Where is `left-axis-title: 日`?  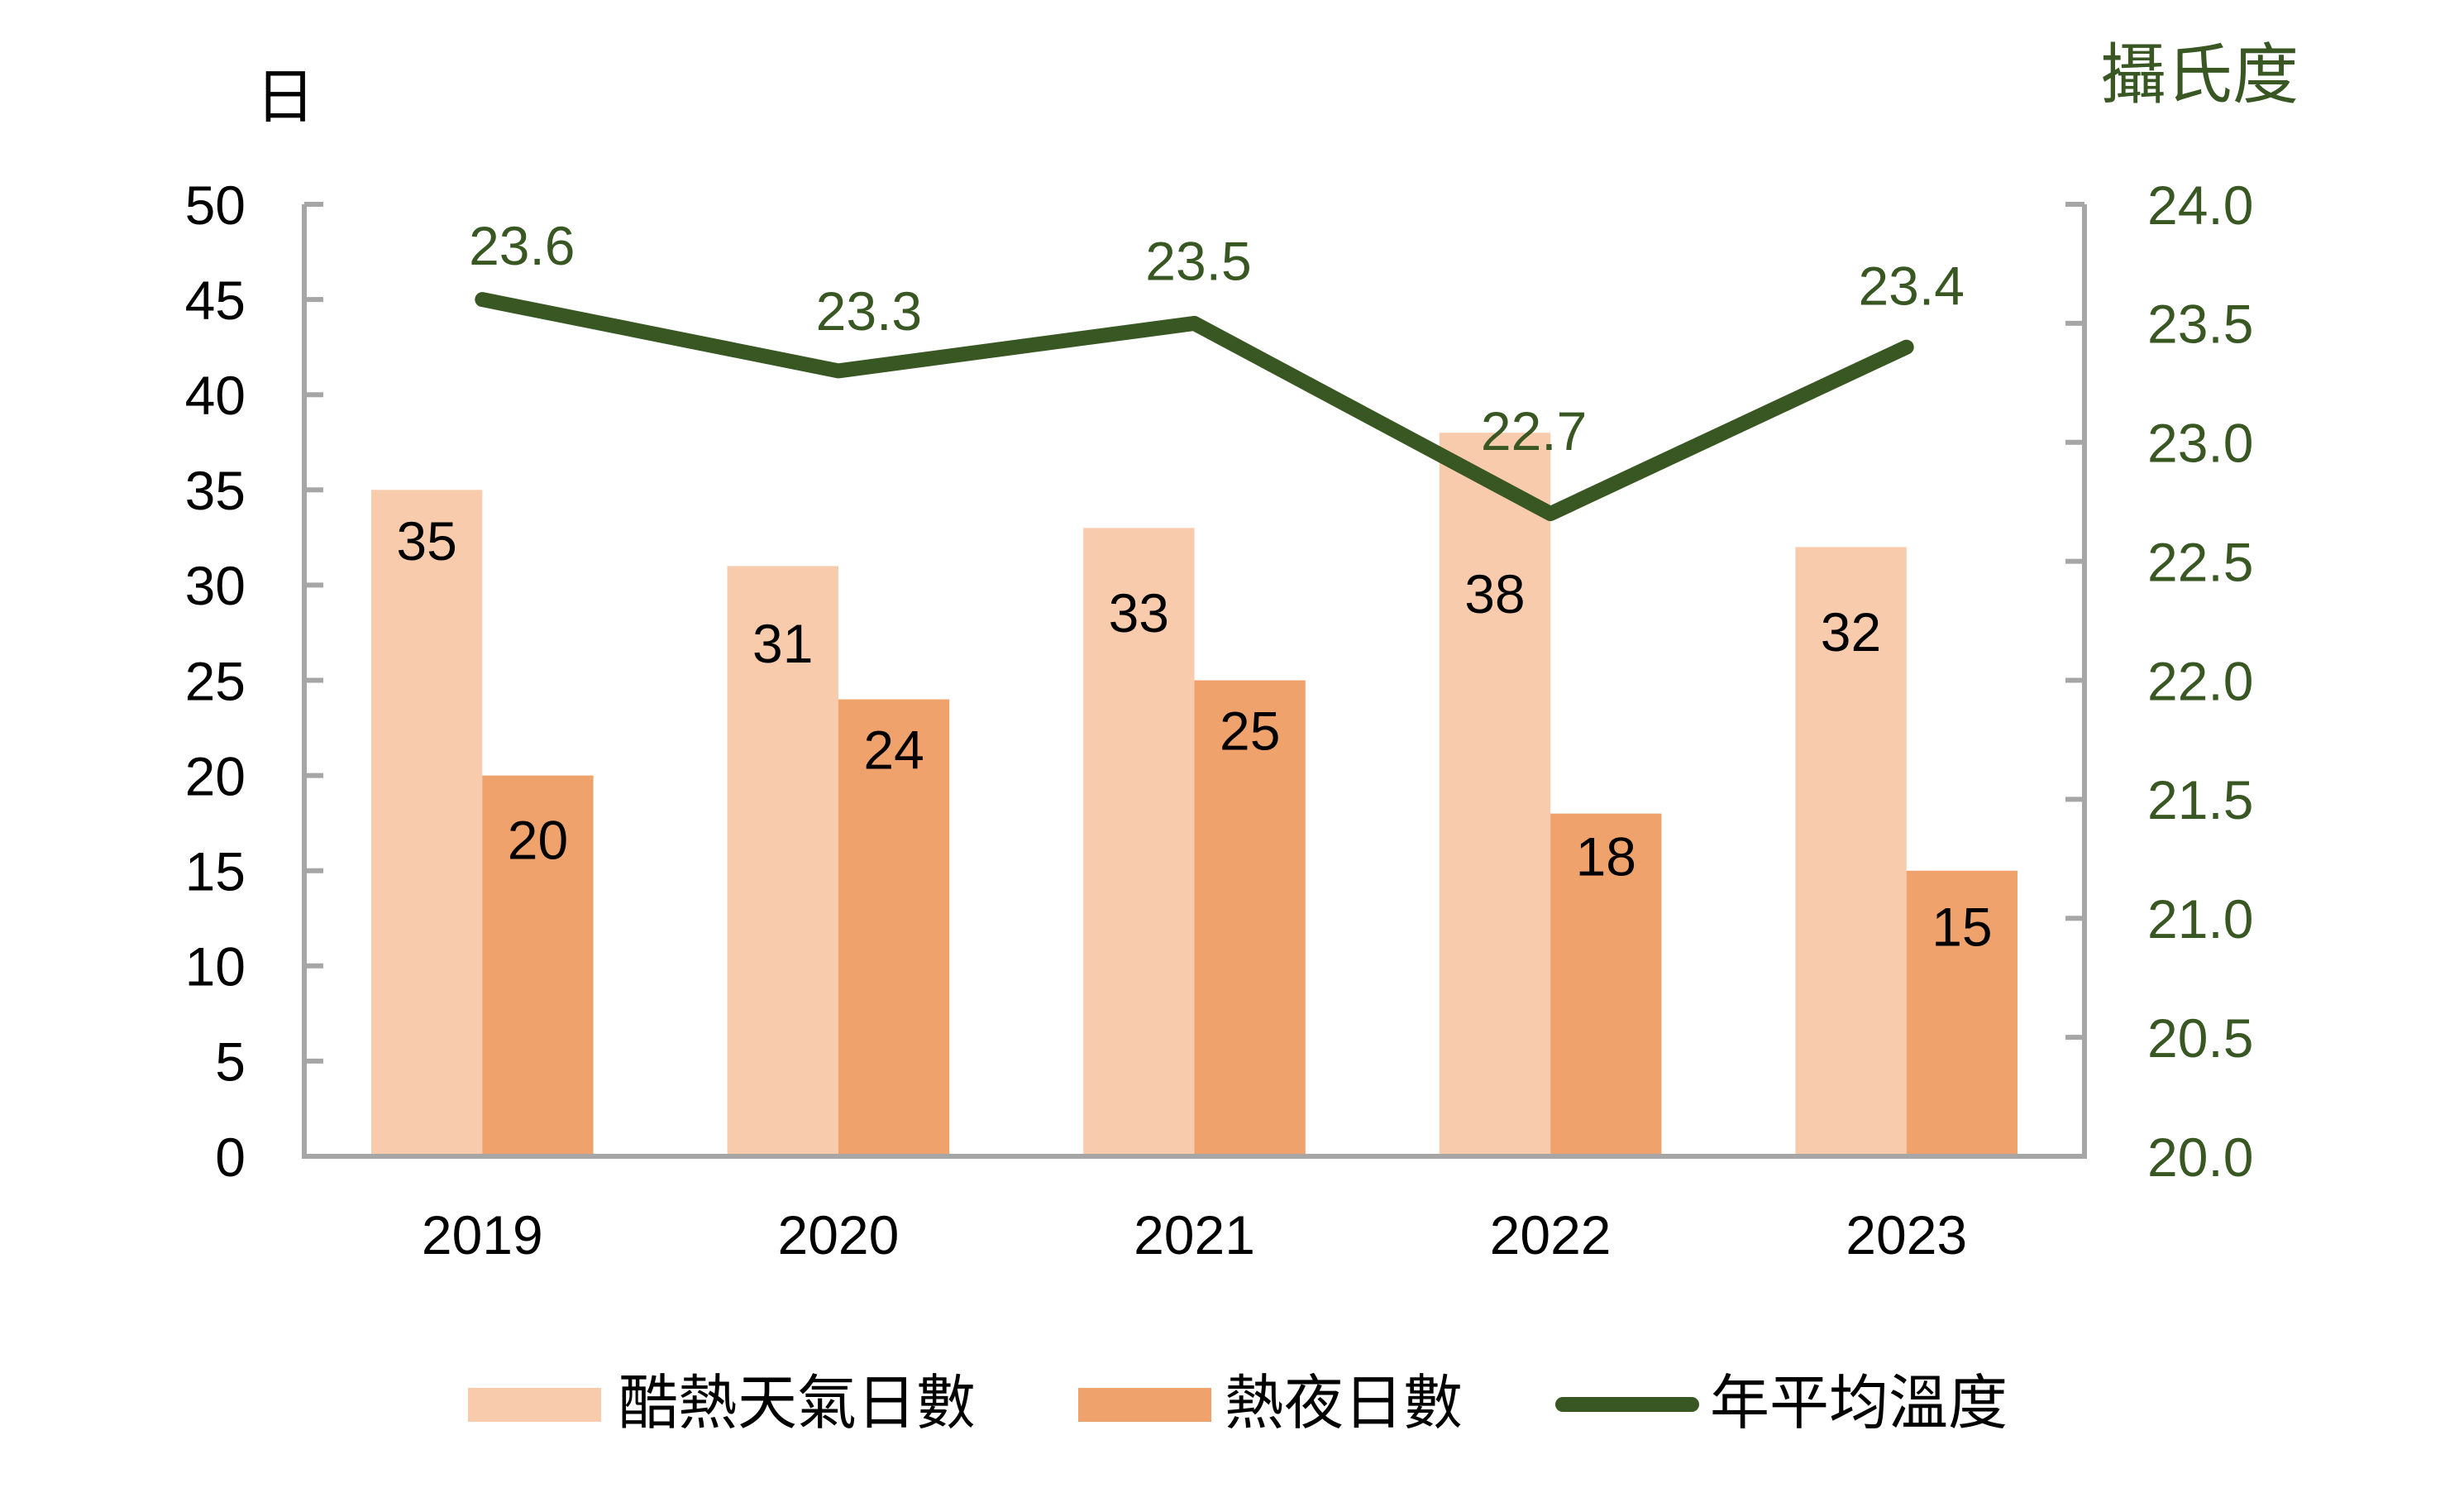
left-axis-title: 日 is located at coordinates (285, 97).